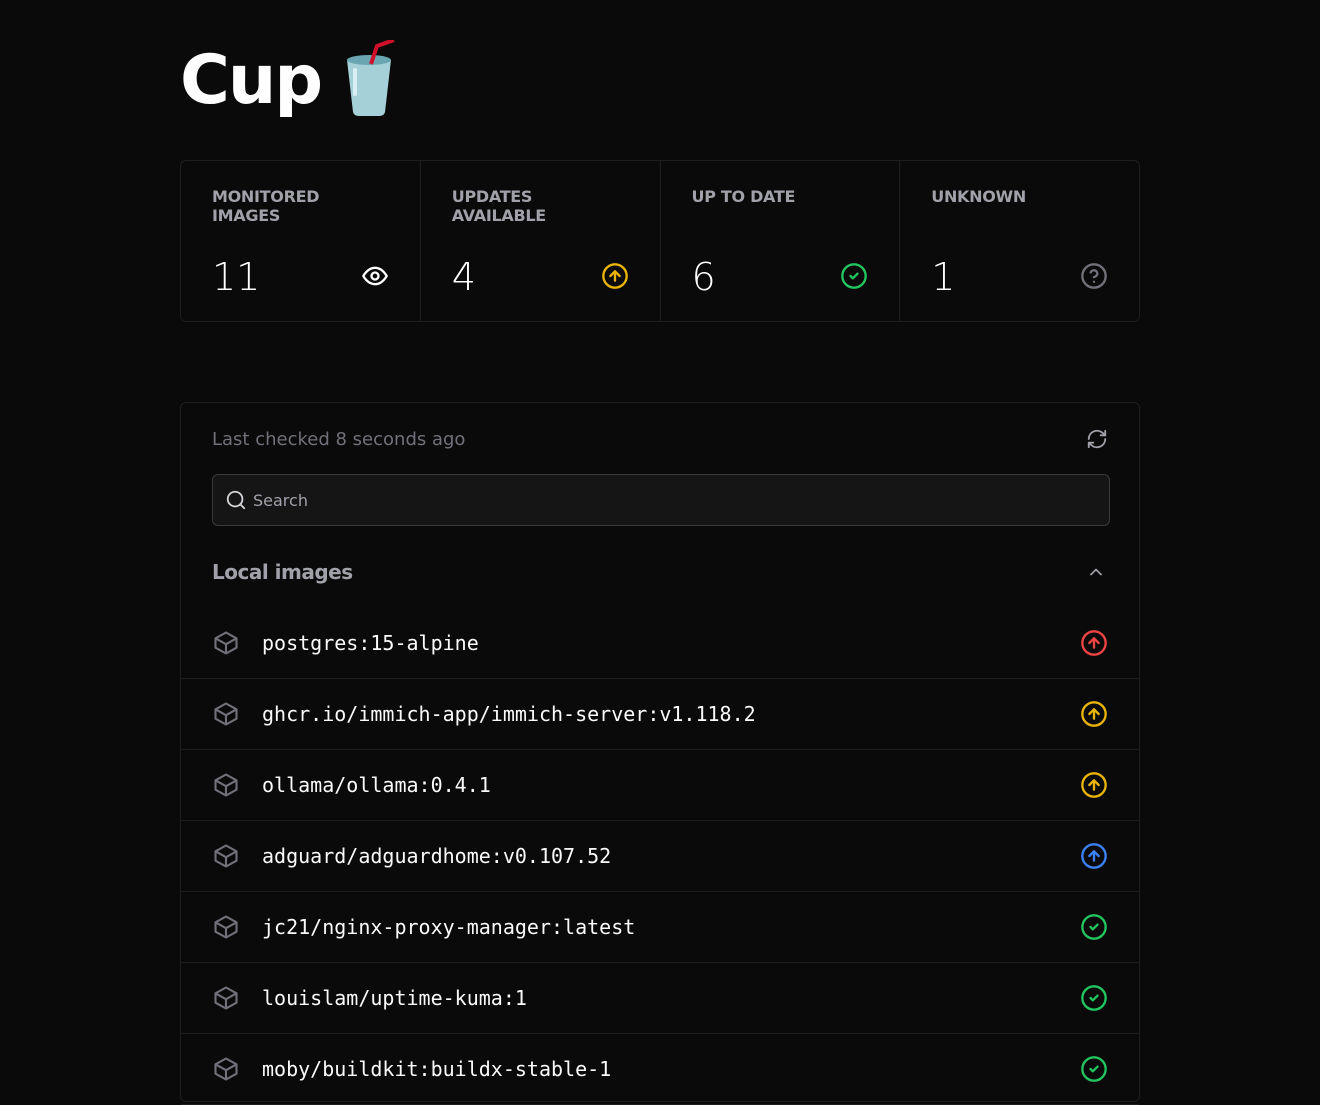 Image resolution: width=1320 pixels, height=1105 pixels. What do you see at coordinates (339, 439) in the screenshot?
I see `last-checked-text: Last checked 8 seconds ago` at bounding box center [339, 439].